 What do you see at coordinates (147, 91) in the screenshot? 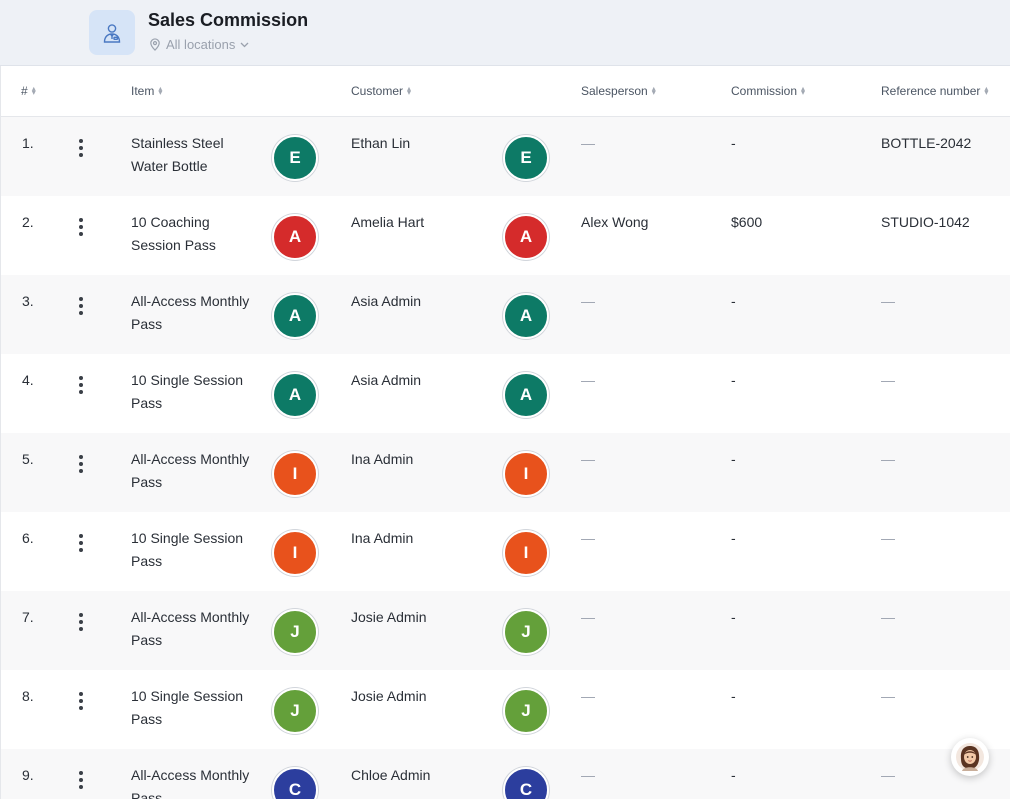
I see `column-header-item: Item ▴ ▾` at bounding box center [147, 91].